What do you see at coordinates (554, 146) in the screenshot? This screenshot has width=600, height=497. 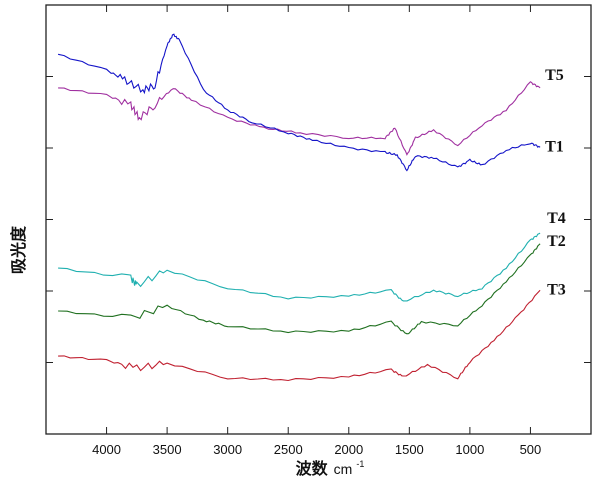 I see `series-label-T1: T1` at bounding box center [554, 146].